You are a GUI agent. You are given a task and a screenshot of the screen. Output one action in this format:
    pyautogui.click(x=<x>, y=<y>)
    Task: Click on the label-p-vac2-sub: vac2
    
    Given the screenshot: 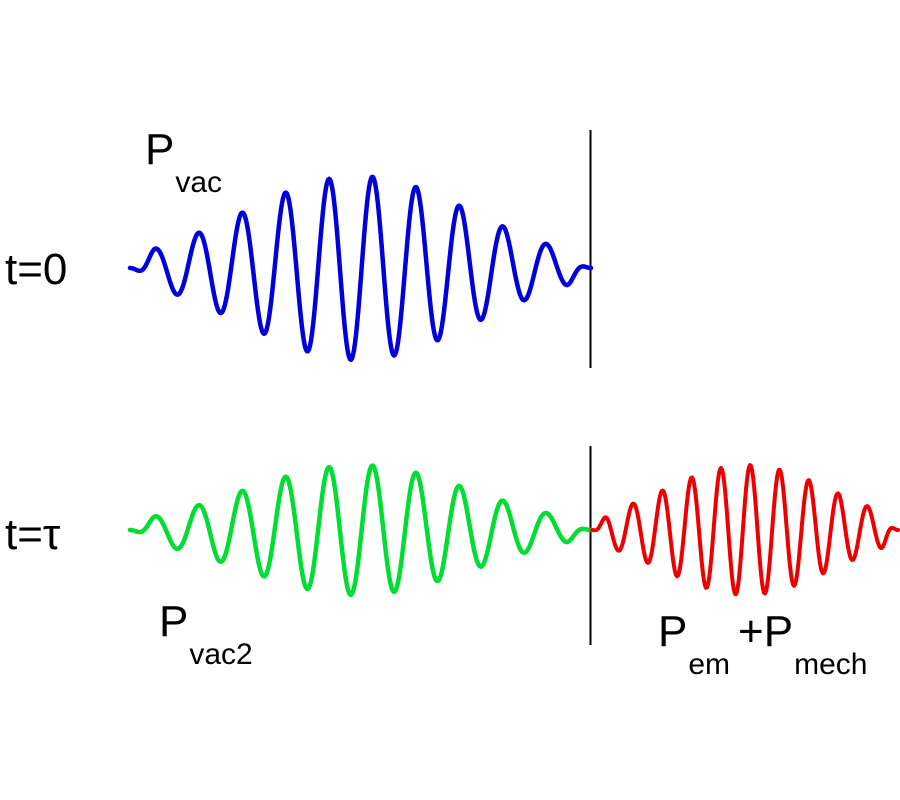 What is the action you would take?
    pyautogui.click(x=221, y=654)
    